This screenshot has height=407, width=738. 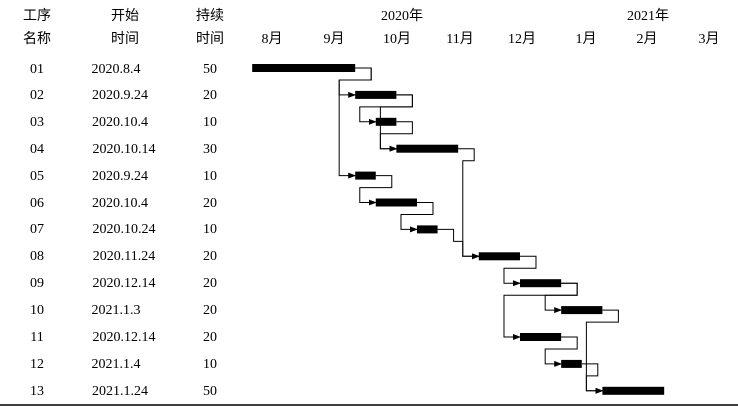 I want to click on row-04-duration: 30, so click(x=210, y=149).